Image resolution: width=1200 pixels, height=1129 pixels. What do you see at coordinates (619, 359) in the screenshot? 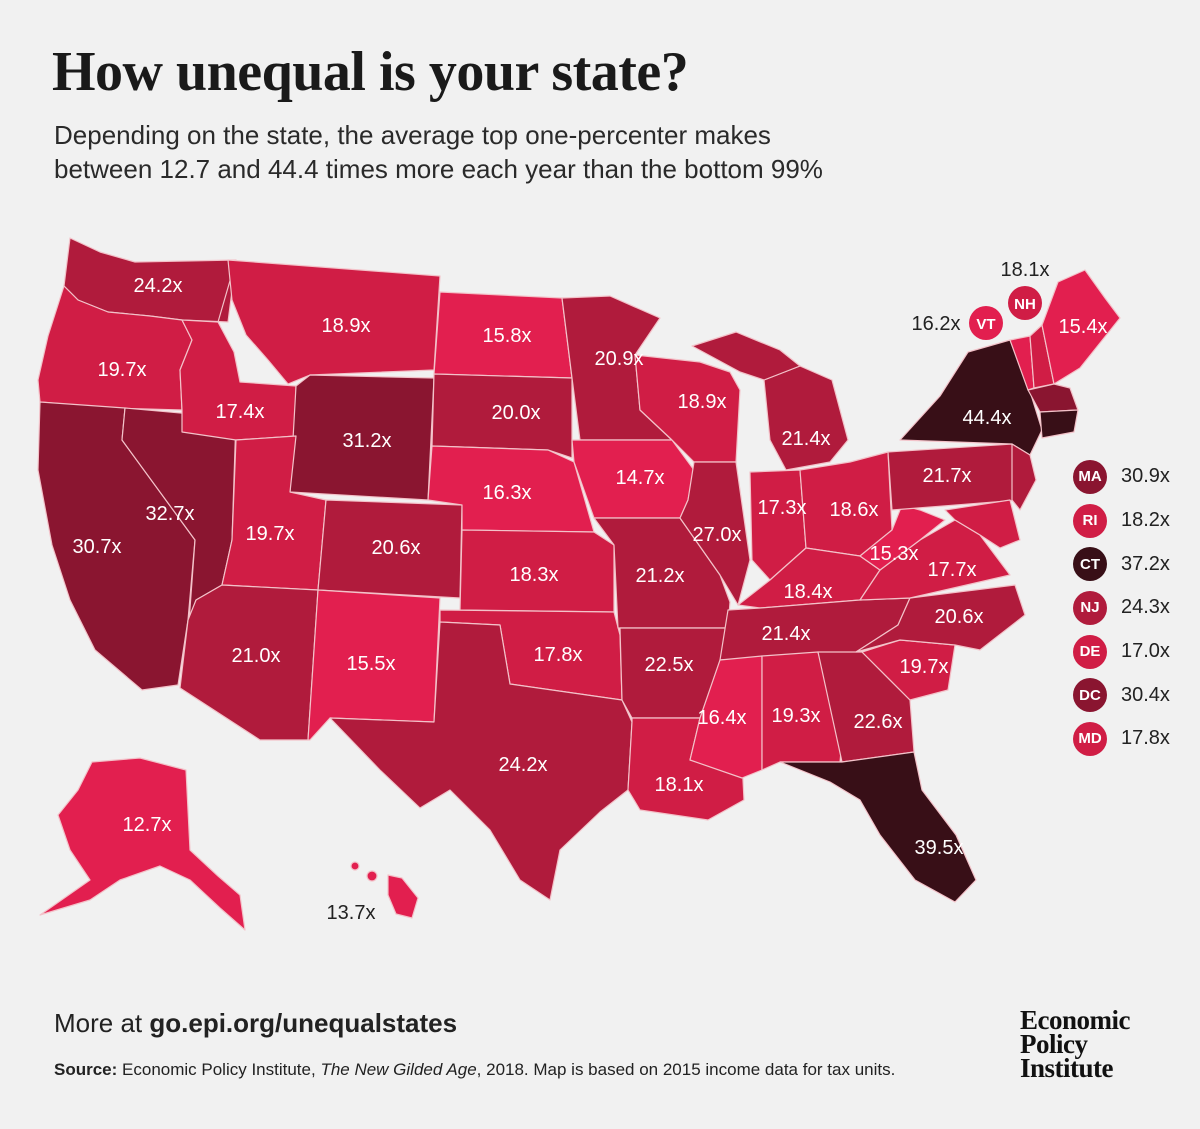
I see `label-MN: 20.9x` at bounding box center [619, 359].